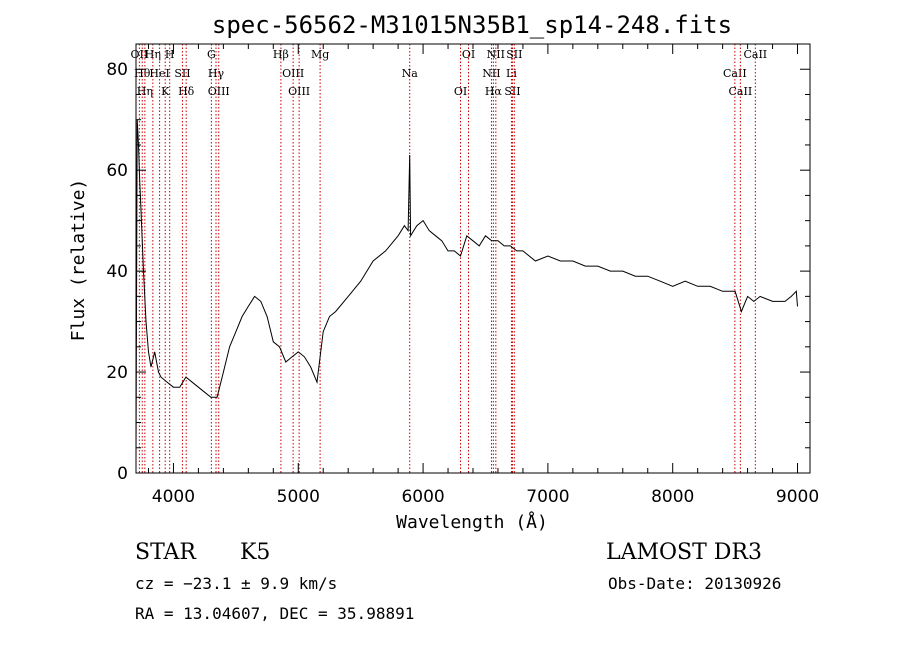 This screenshot has width=900, height=649. I want to click on x-tick-label: 7000, so click(547, 497).